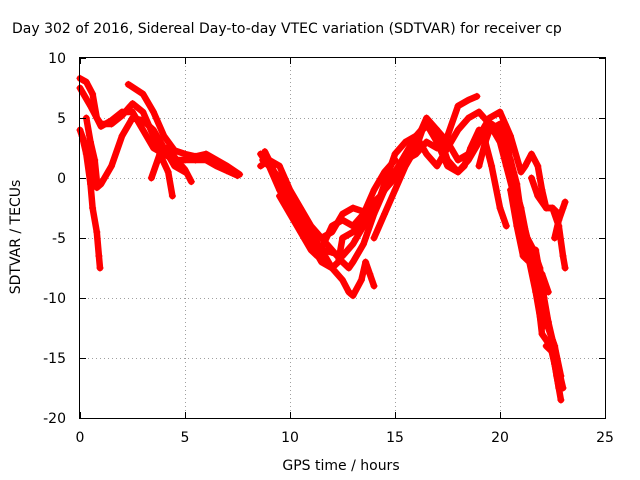 The image size is (640, 480). I want to click on series-t8, so click(175, 165).